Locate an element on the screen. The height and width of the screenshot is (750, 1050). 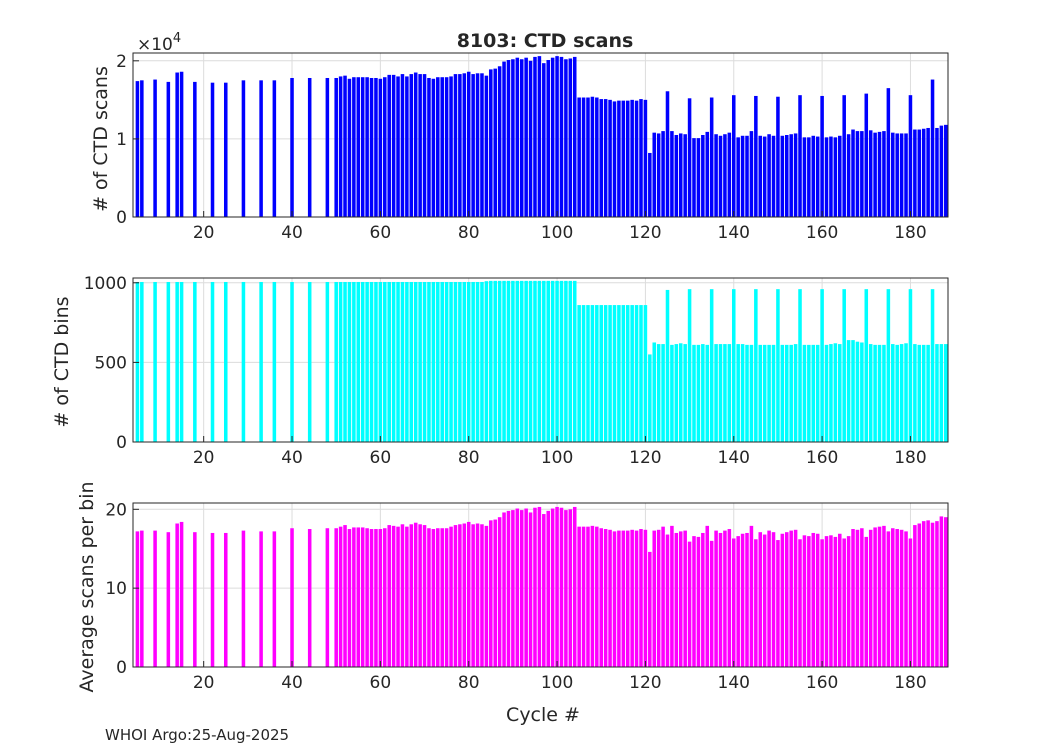
ylabel-ctd-scans: # of CTD scans is located at coordinates (101, 139).